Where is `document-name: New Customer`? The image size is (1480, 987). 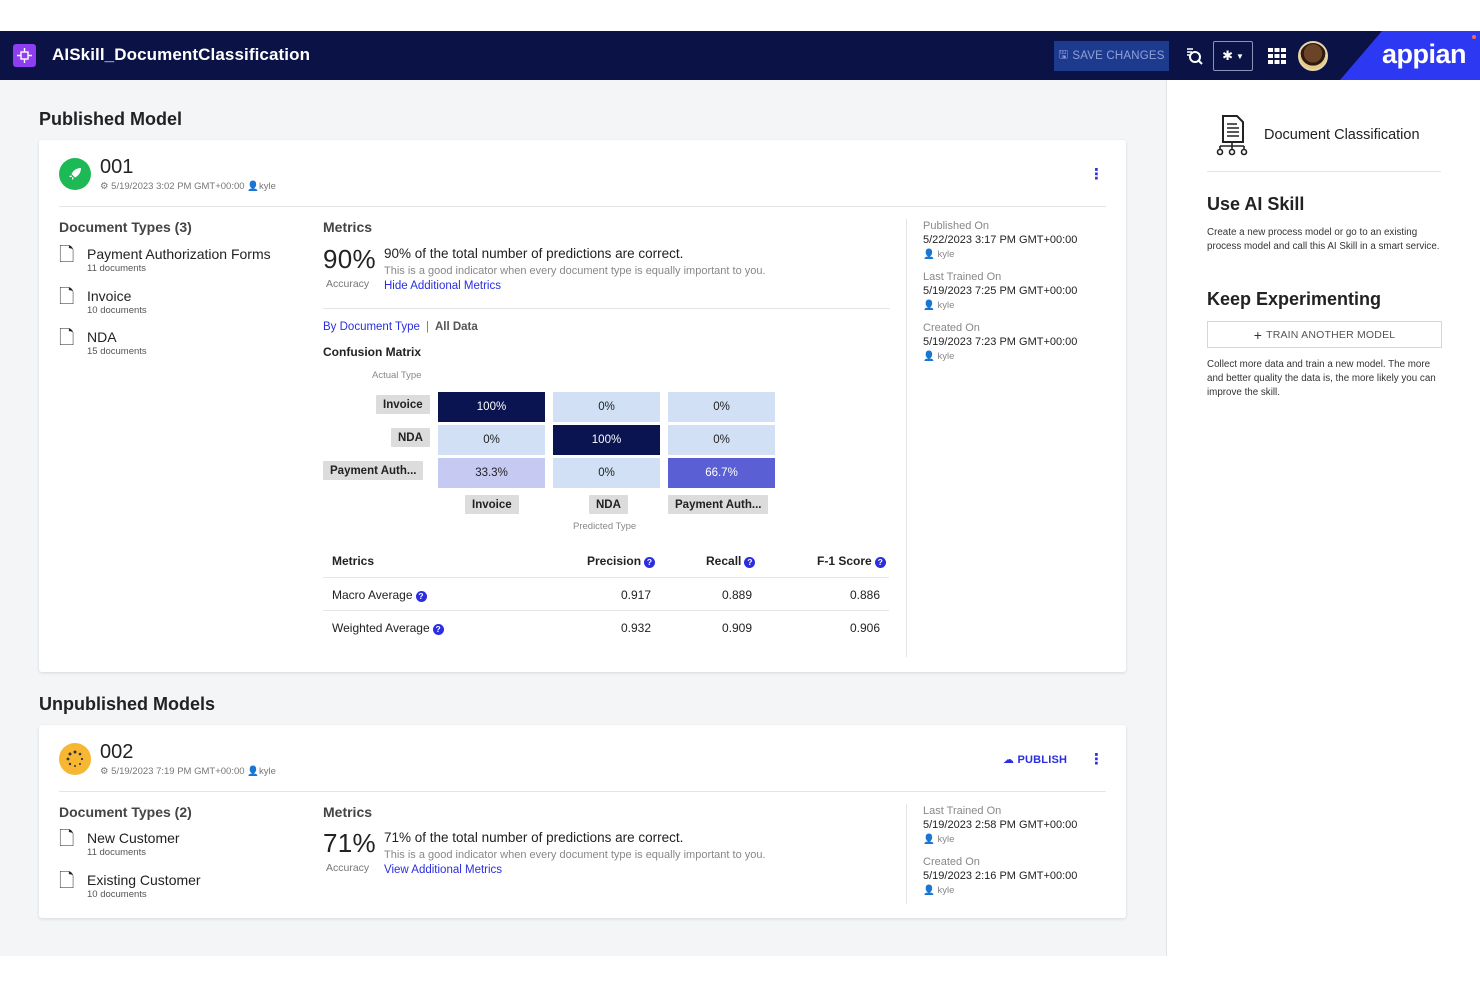 document-name: New Customer is located at coordinates (133, 838).